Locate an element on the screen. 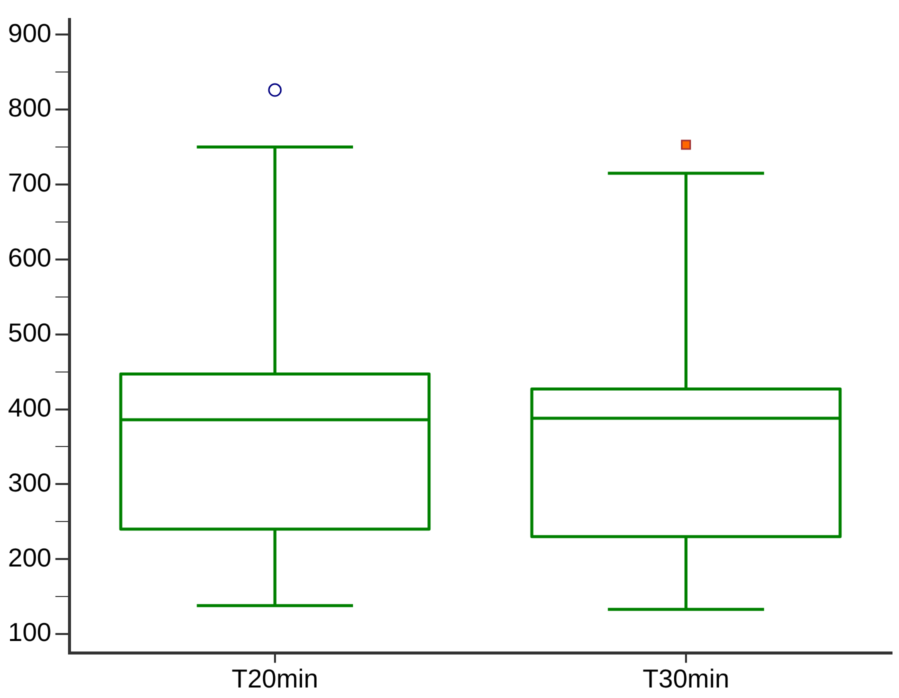 This screenshot has width=899, height=698. x-tick-label: T30min is located at coordinates (686, 679).